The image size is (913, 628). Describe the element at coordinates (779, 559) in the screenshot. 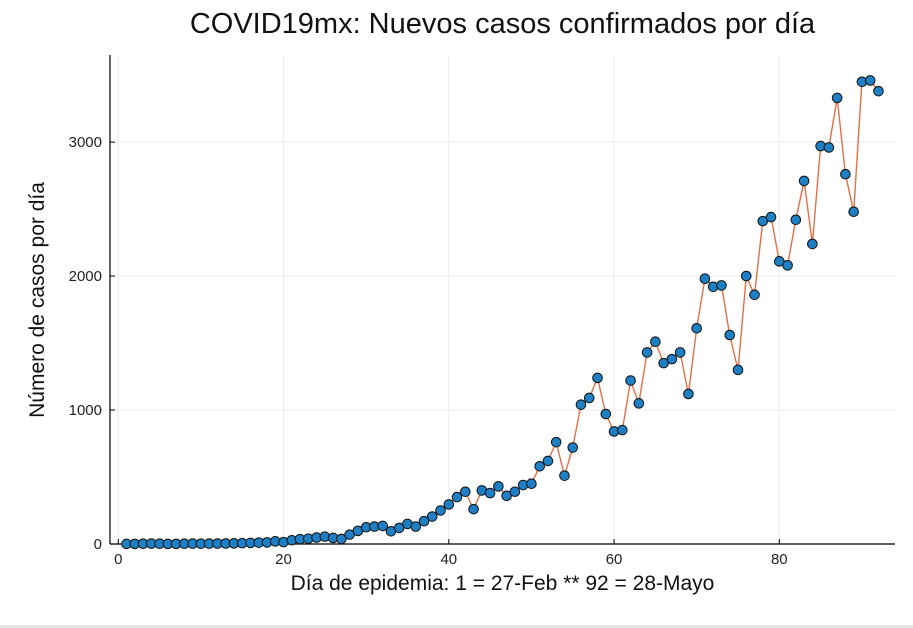

I see `x-tick-label: 80` at that location.